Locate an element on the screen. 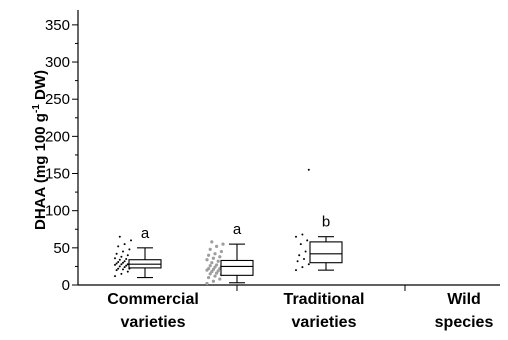 The image size is (508, 340). box-plots is located at coordinates (235, 260).